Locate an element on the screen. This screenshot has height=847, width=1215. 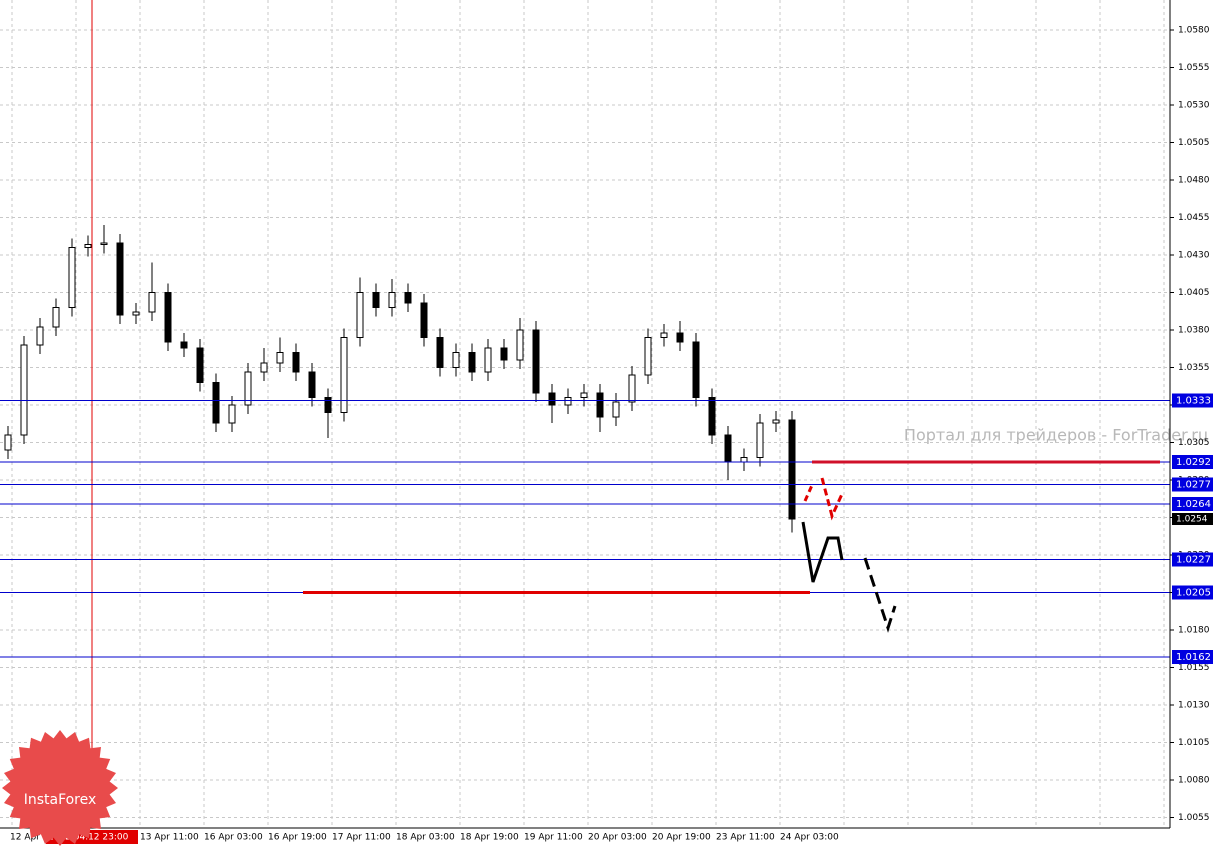
x-tick-label: 16 Apr 19:00 is located at coordinates (297, 838).